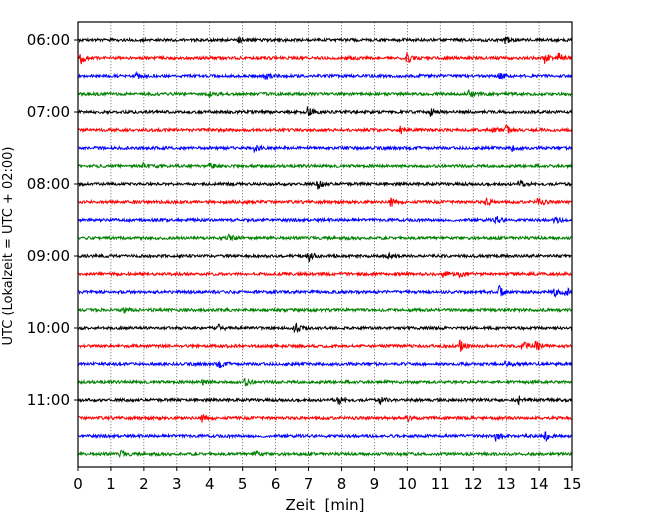 Image resolution: width=650 pixels, height=524 pixels. What do you see at coordinates (440, 484) in the screenshot?
I see `x-tick-label: 11` at bounding box center [440, 484].